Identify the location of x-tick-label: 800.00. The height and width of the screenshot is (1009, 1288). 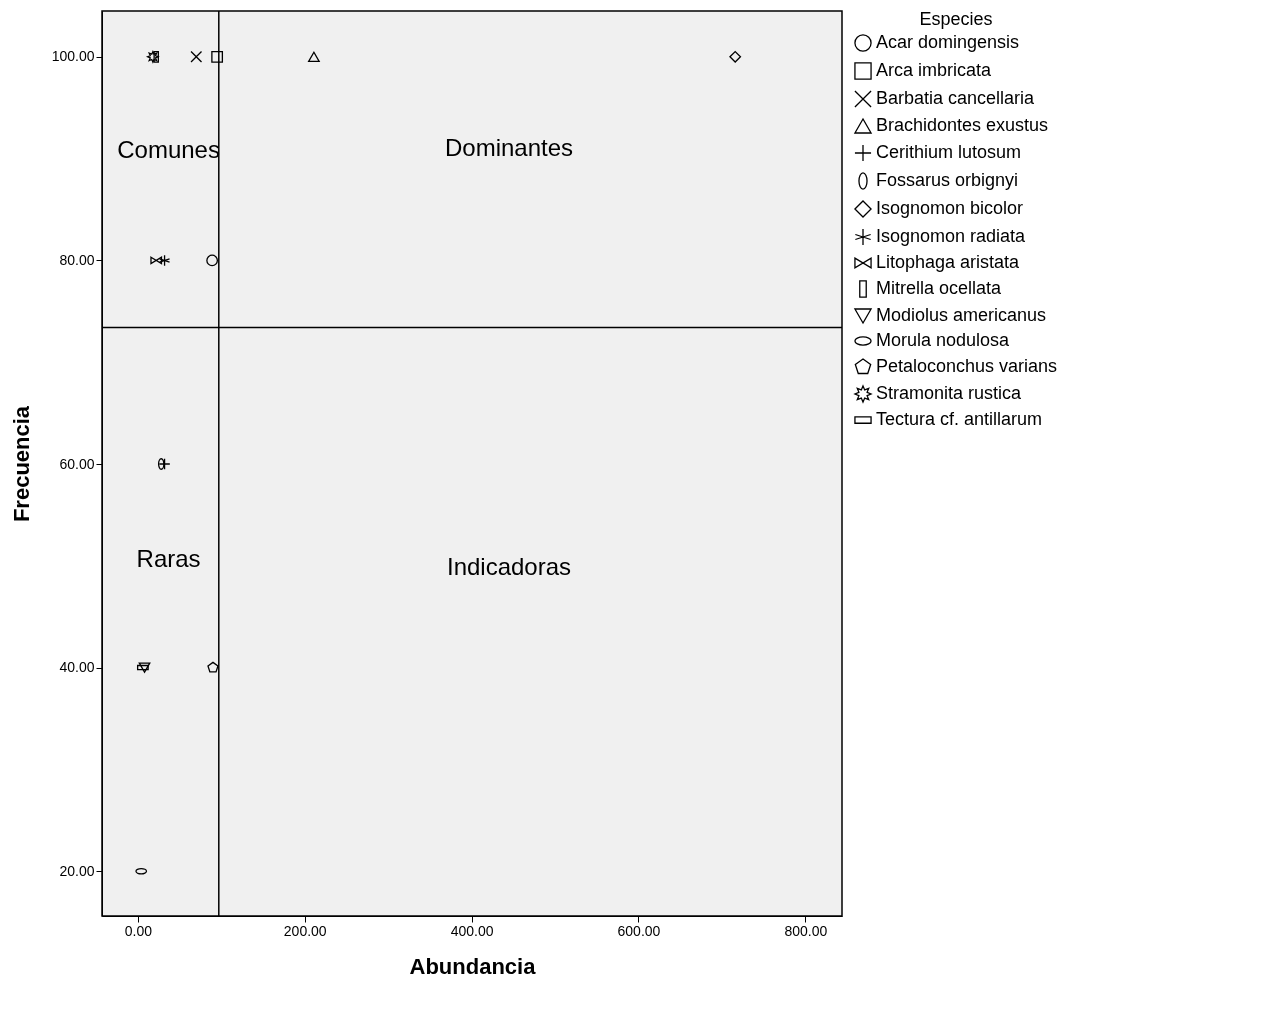
(806, 930).